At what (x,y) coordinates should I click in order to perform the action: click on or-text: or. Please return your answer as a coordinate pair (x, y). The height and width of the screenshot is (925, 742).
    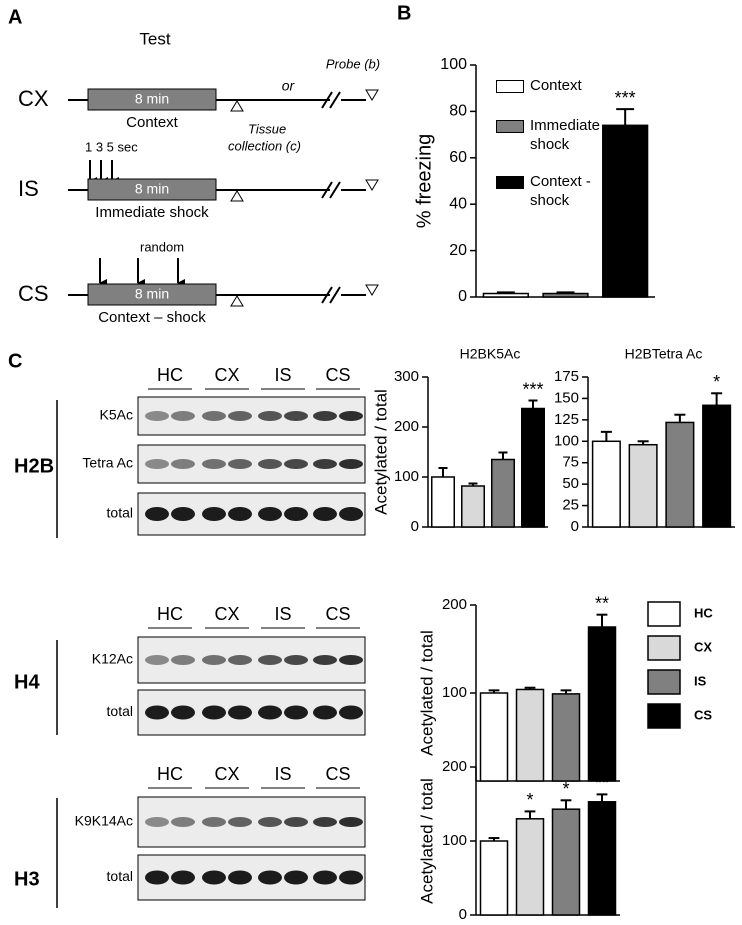
    Looking at the image, I should click on (289, 86).